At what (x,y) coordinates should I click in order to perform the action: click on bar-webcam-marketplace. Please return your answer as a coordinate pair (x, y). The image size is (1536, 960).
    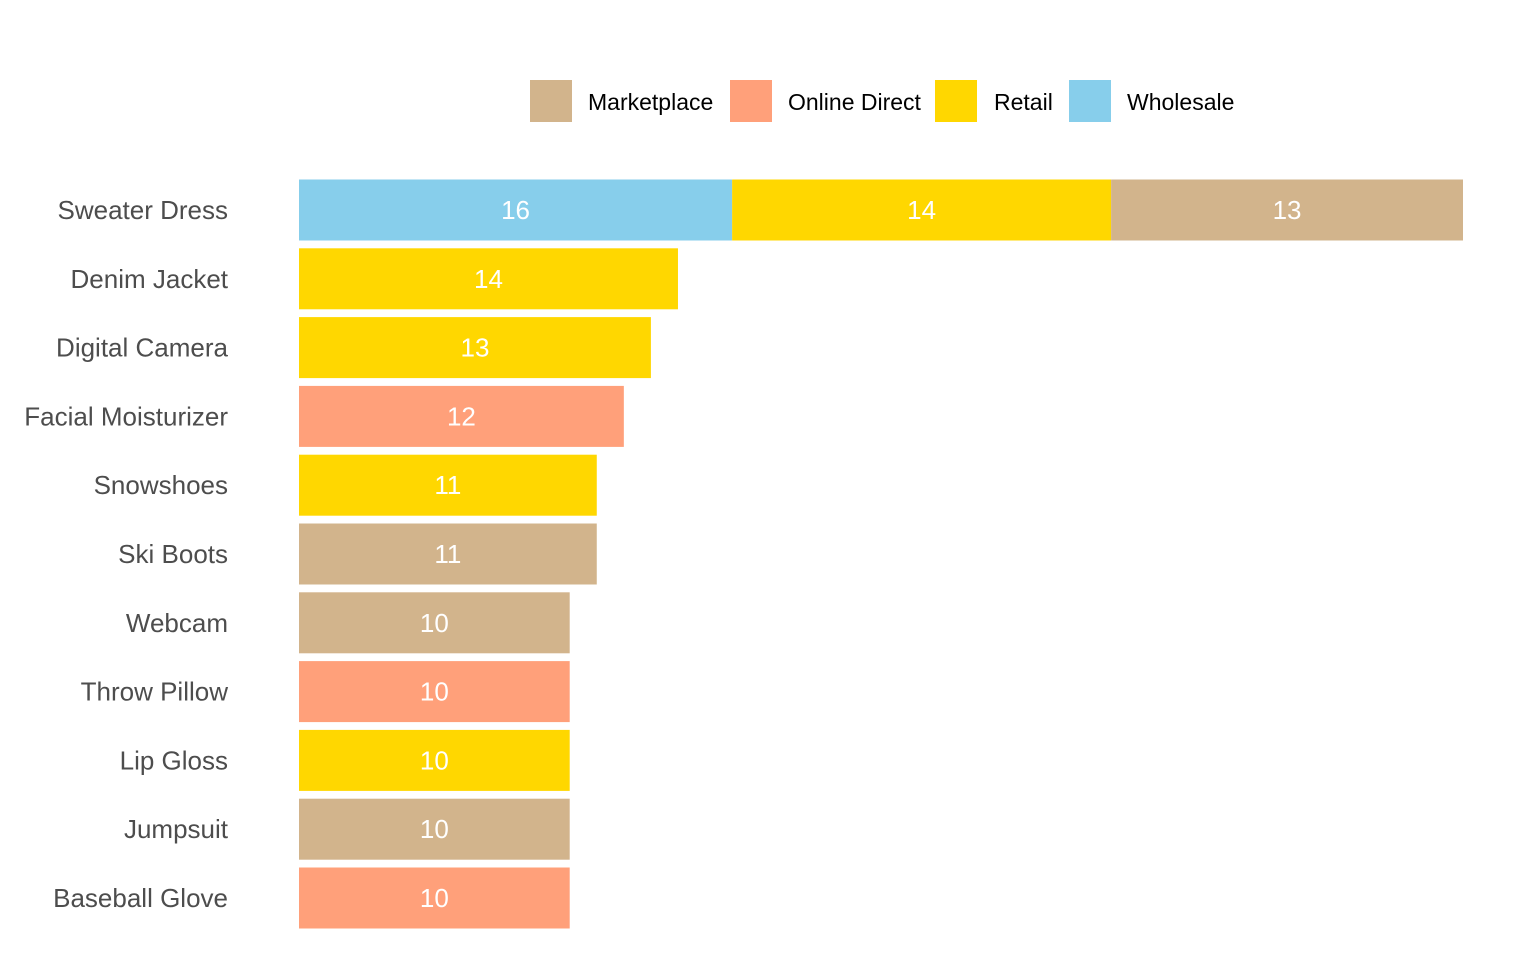
    Looking at the image, I should click on (434, 623).